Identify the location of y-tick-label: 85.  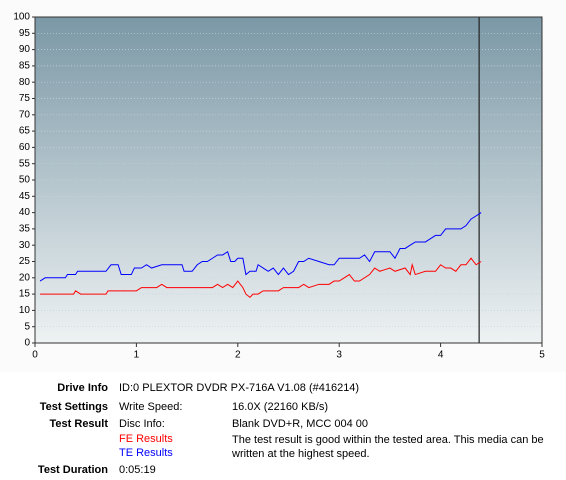
(25, 66).